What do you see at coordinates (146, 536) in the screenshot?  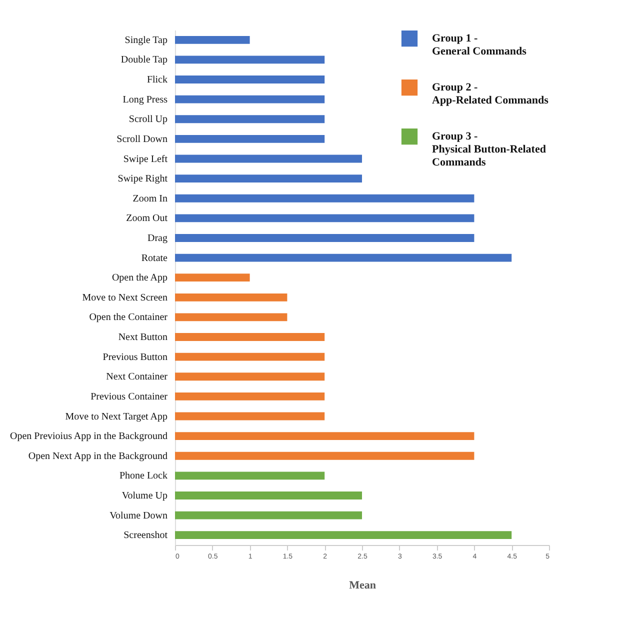 I see `y-tick-label: Screenshot` at bounding box center [146, 536].